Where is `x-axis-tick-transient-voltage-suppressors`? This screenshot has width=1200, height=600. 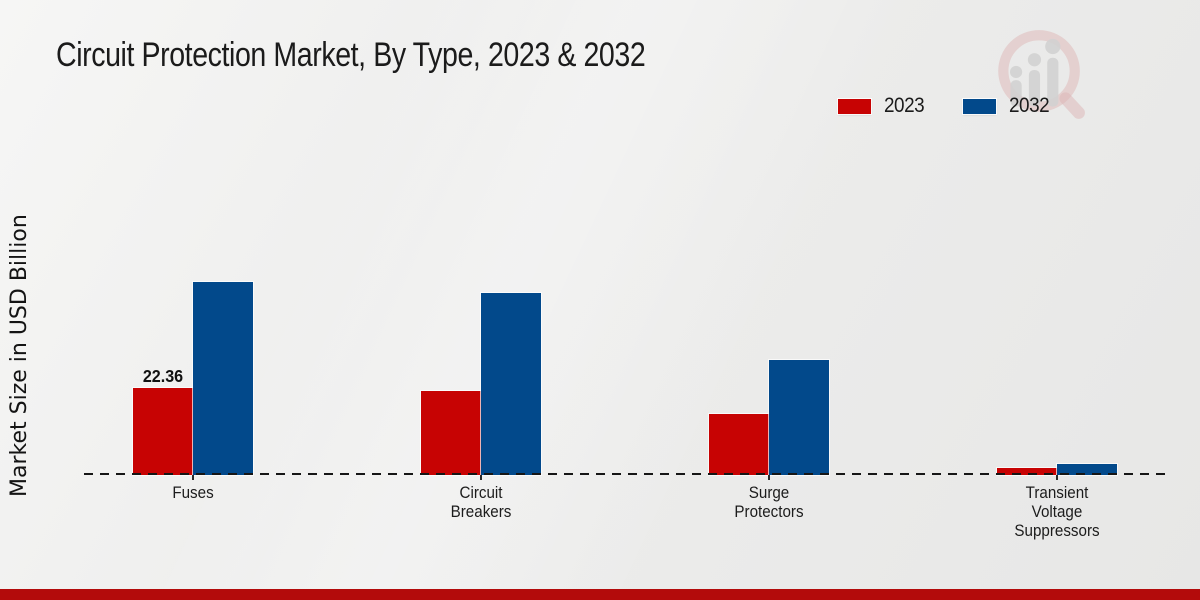
x-axis-tick-transient-voltage-suppressors is located at coordinates (1057, 477).